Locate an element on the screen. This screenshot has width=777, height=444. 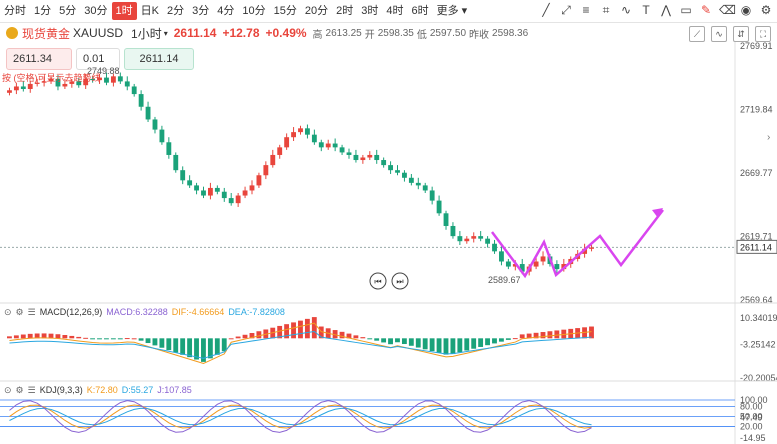
timeframe-tab: 4分 is located at coordinates (226, 11).